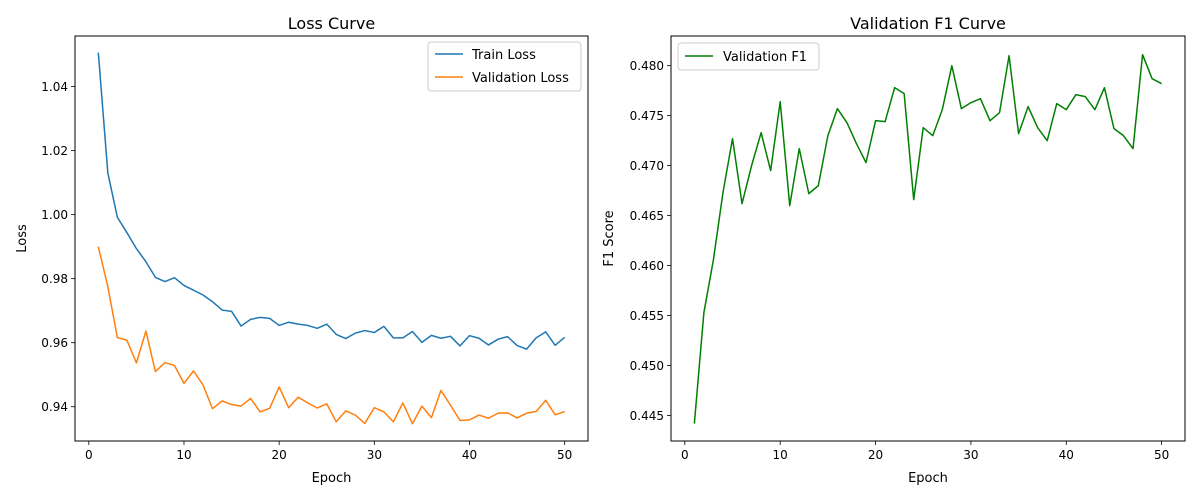 The height and width of the screenshot is (500, 1200). What do you see at coordinates (331, 335) in the screenshot?
I see `series-line-validation-loss` at bounding box center [331, 335].